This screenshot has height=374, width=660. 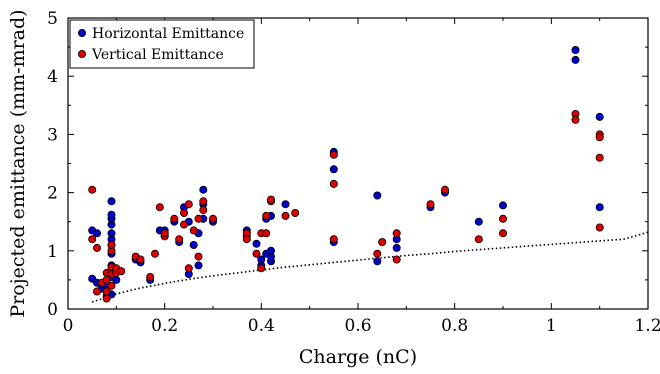 I want to click on legend-label-vertical: Vertical Emittance, so click(x=157, y=55).